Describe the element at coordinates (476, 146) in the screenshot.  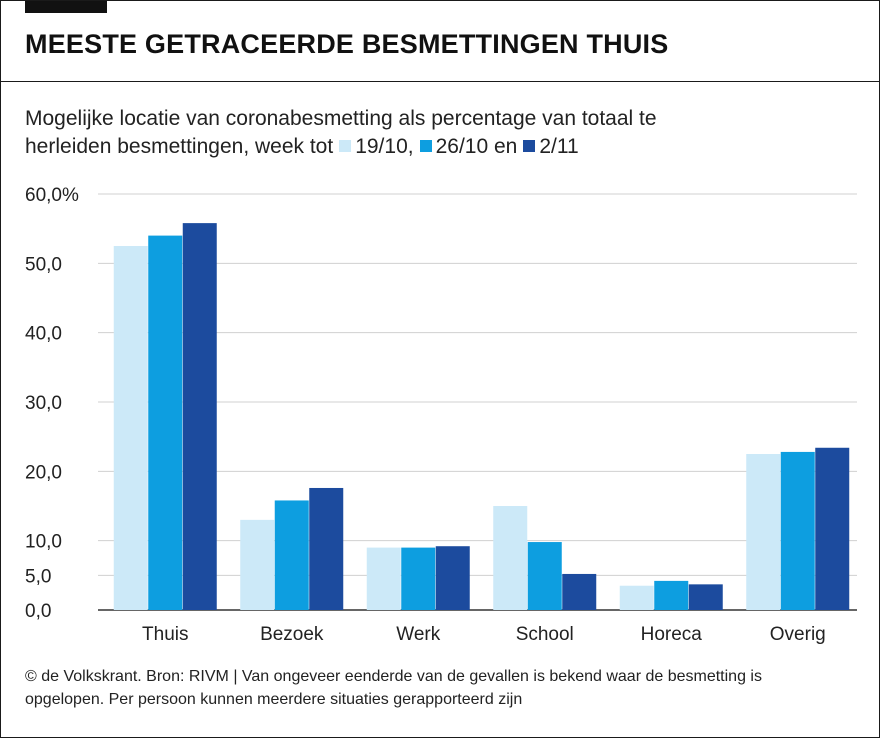
I see `legend-label-26-10: 26/10 en` at that location.